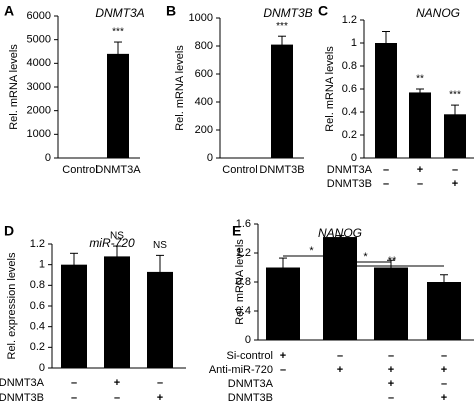 The width and height of the screenshot is (474, 406). Describe the element at coordinates (39, 111) in the screenshot. I see `y-tick-label: 2000` at that location.